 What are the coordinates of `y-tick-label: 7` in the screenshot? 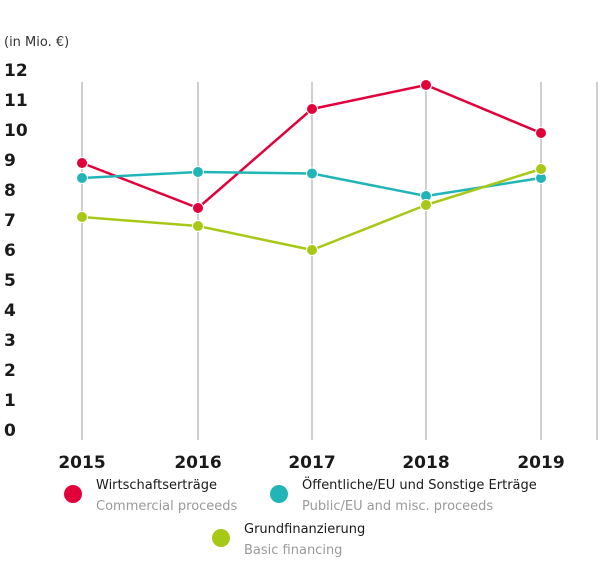 It's located at (10, 221).